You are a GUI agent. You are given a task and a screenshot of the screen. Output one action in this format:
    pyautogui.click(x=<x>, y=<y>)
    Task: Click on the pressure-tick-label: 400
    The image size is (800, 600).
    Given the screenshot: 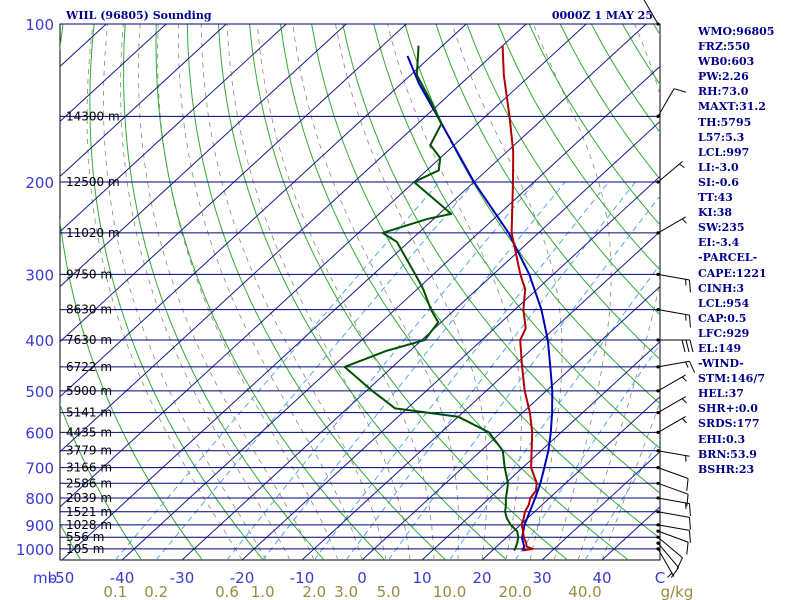 What is the action you would take?
    pyautogui.click(x=39, y=341)
    